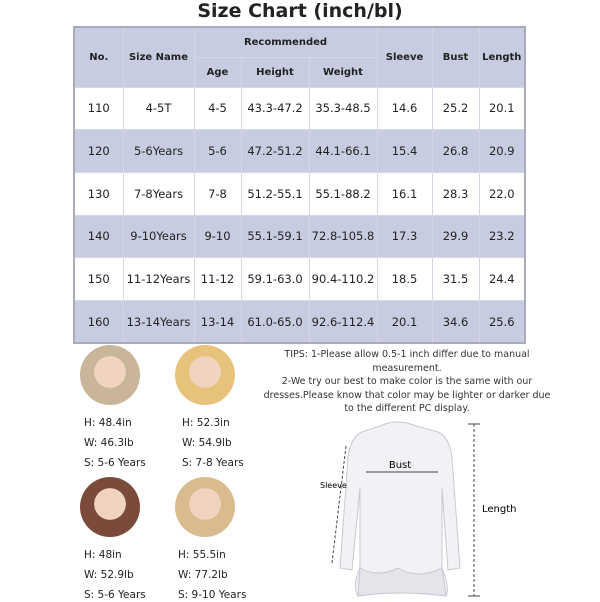  I want to click on table-cell: 51.2-55.1, so click(275, 193).